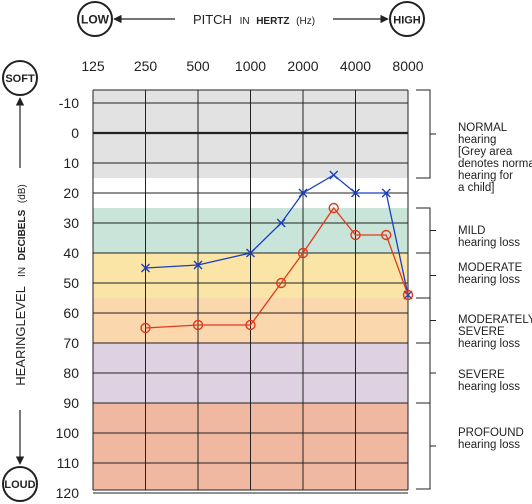  What do you see at coordinates (254, 19) in the screenshot?
I see `pitch-title: PITCH IN HERTZ (Hz)` at bounding box center [254, 19].